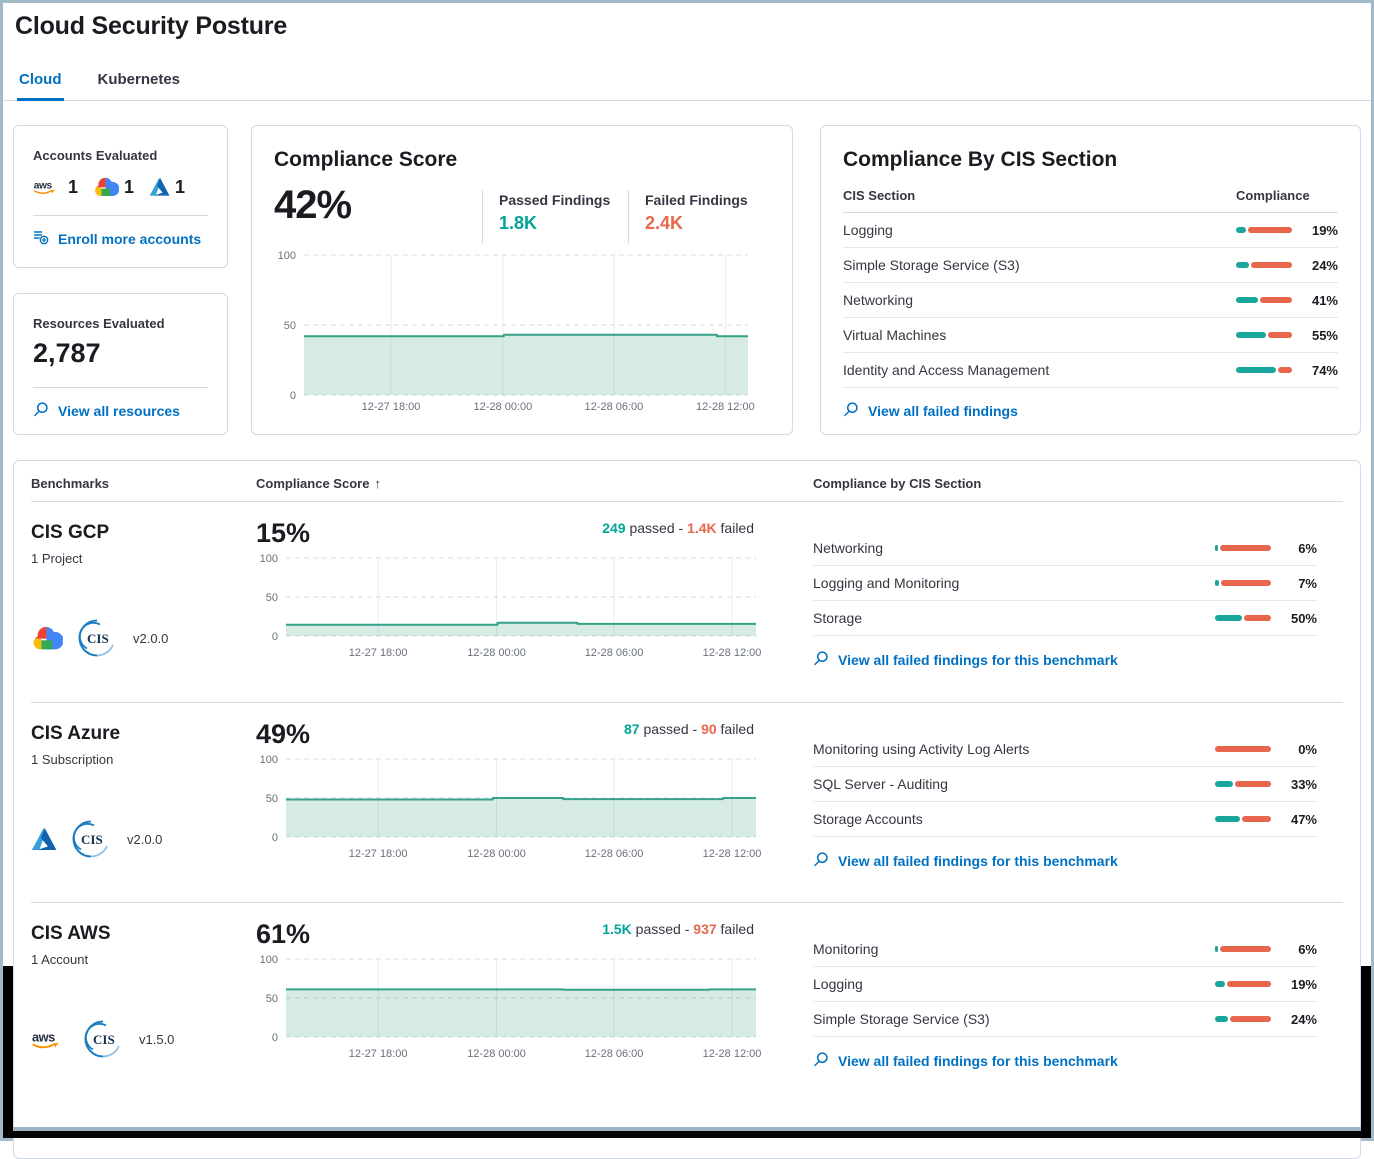 The image size is (1374, 1159). Describe the element at coordinates (555, 217) in the screenshot. I see `passed-findings-metric: Passed Findings 1.8K` at that location.